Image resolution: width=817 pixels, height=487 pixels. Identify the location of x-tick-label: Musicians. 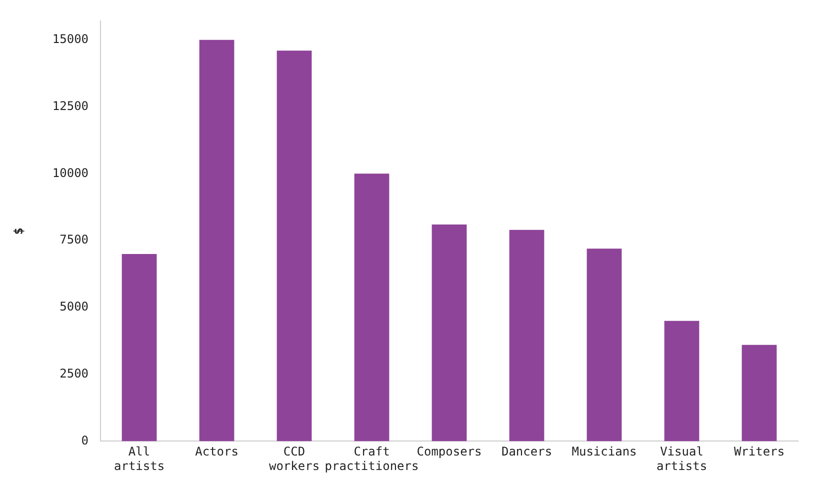
(604, 451).